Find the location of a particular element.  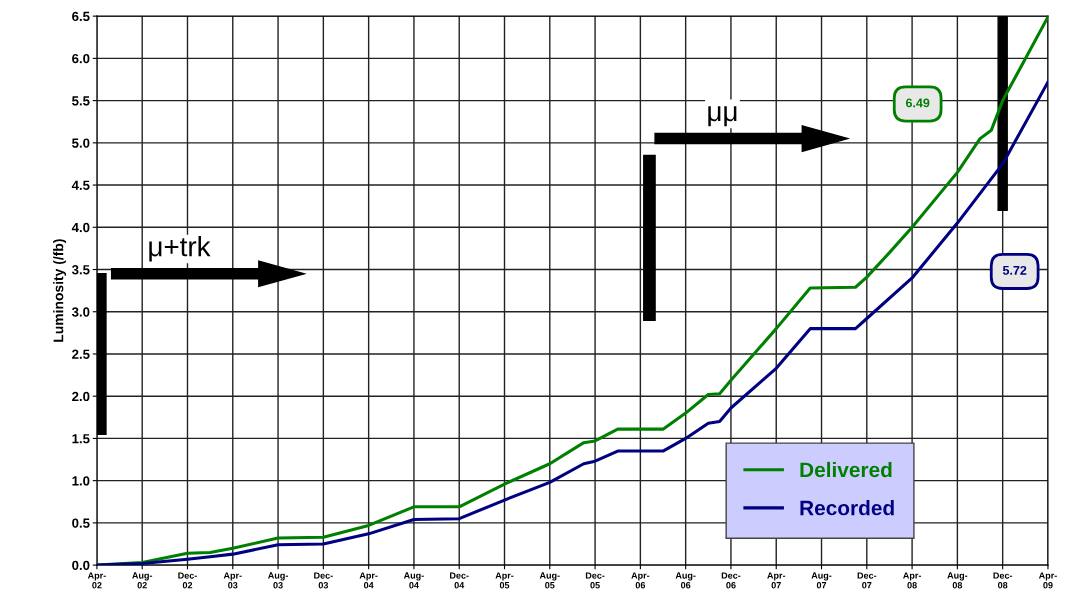

y-tick-label: 2.5 is located at coordinates (81, 354).